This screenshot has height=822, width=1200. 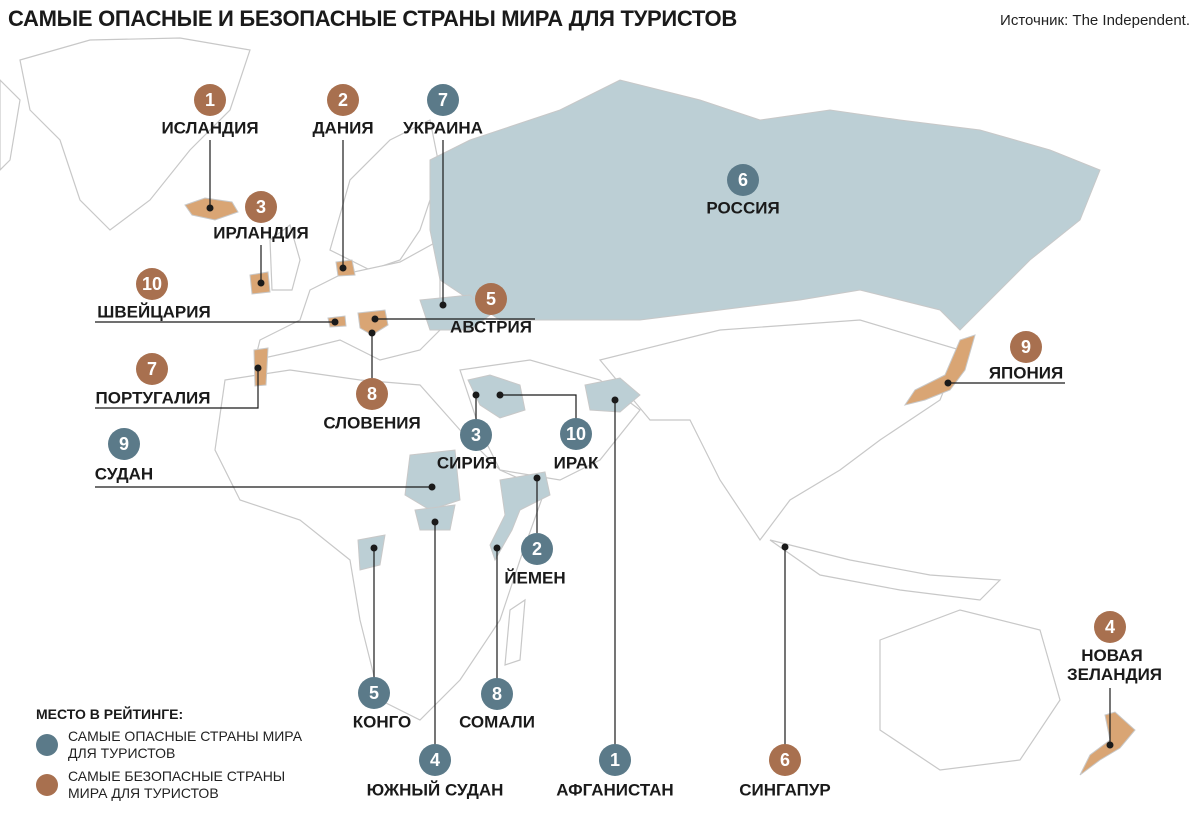 What do you see at coordinates (47, 785) in the screenshot?
I see `safe-swatch` at bounding box center [47, 785].